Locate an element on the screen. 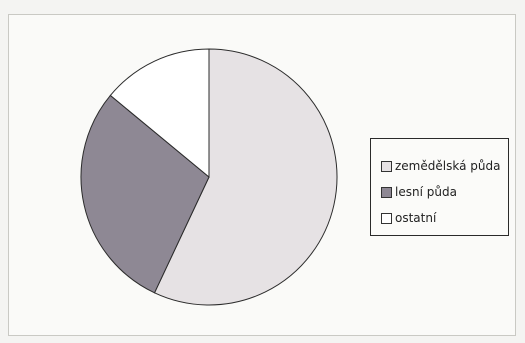 The image size is (525, 343). legend-item-lesni-puda: lesní půda is located at coordinates (444, 192).